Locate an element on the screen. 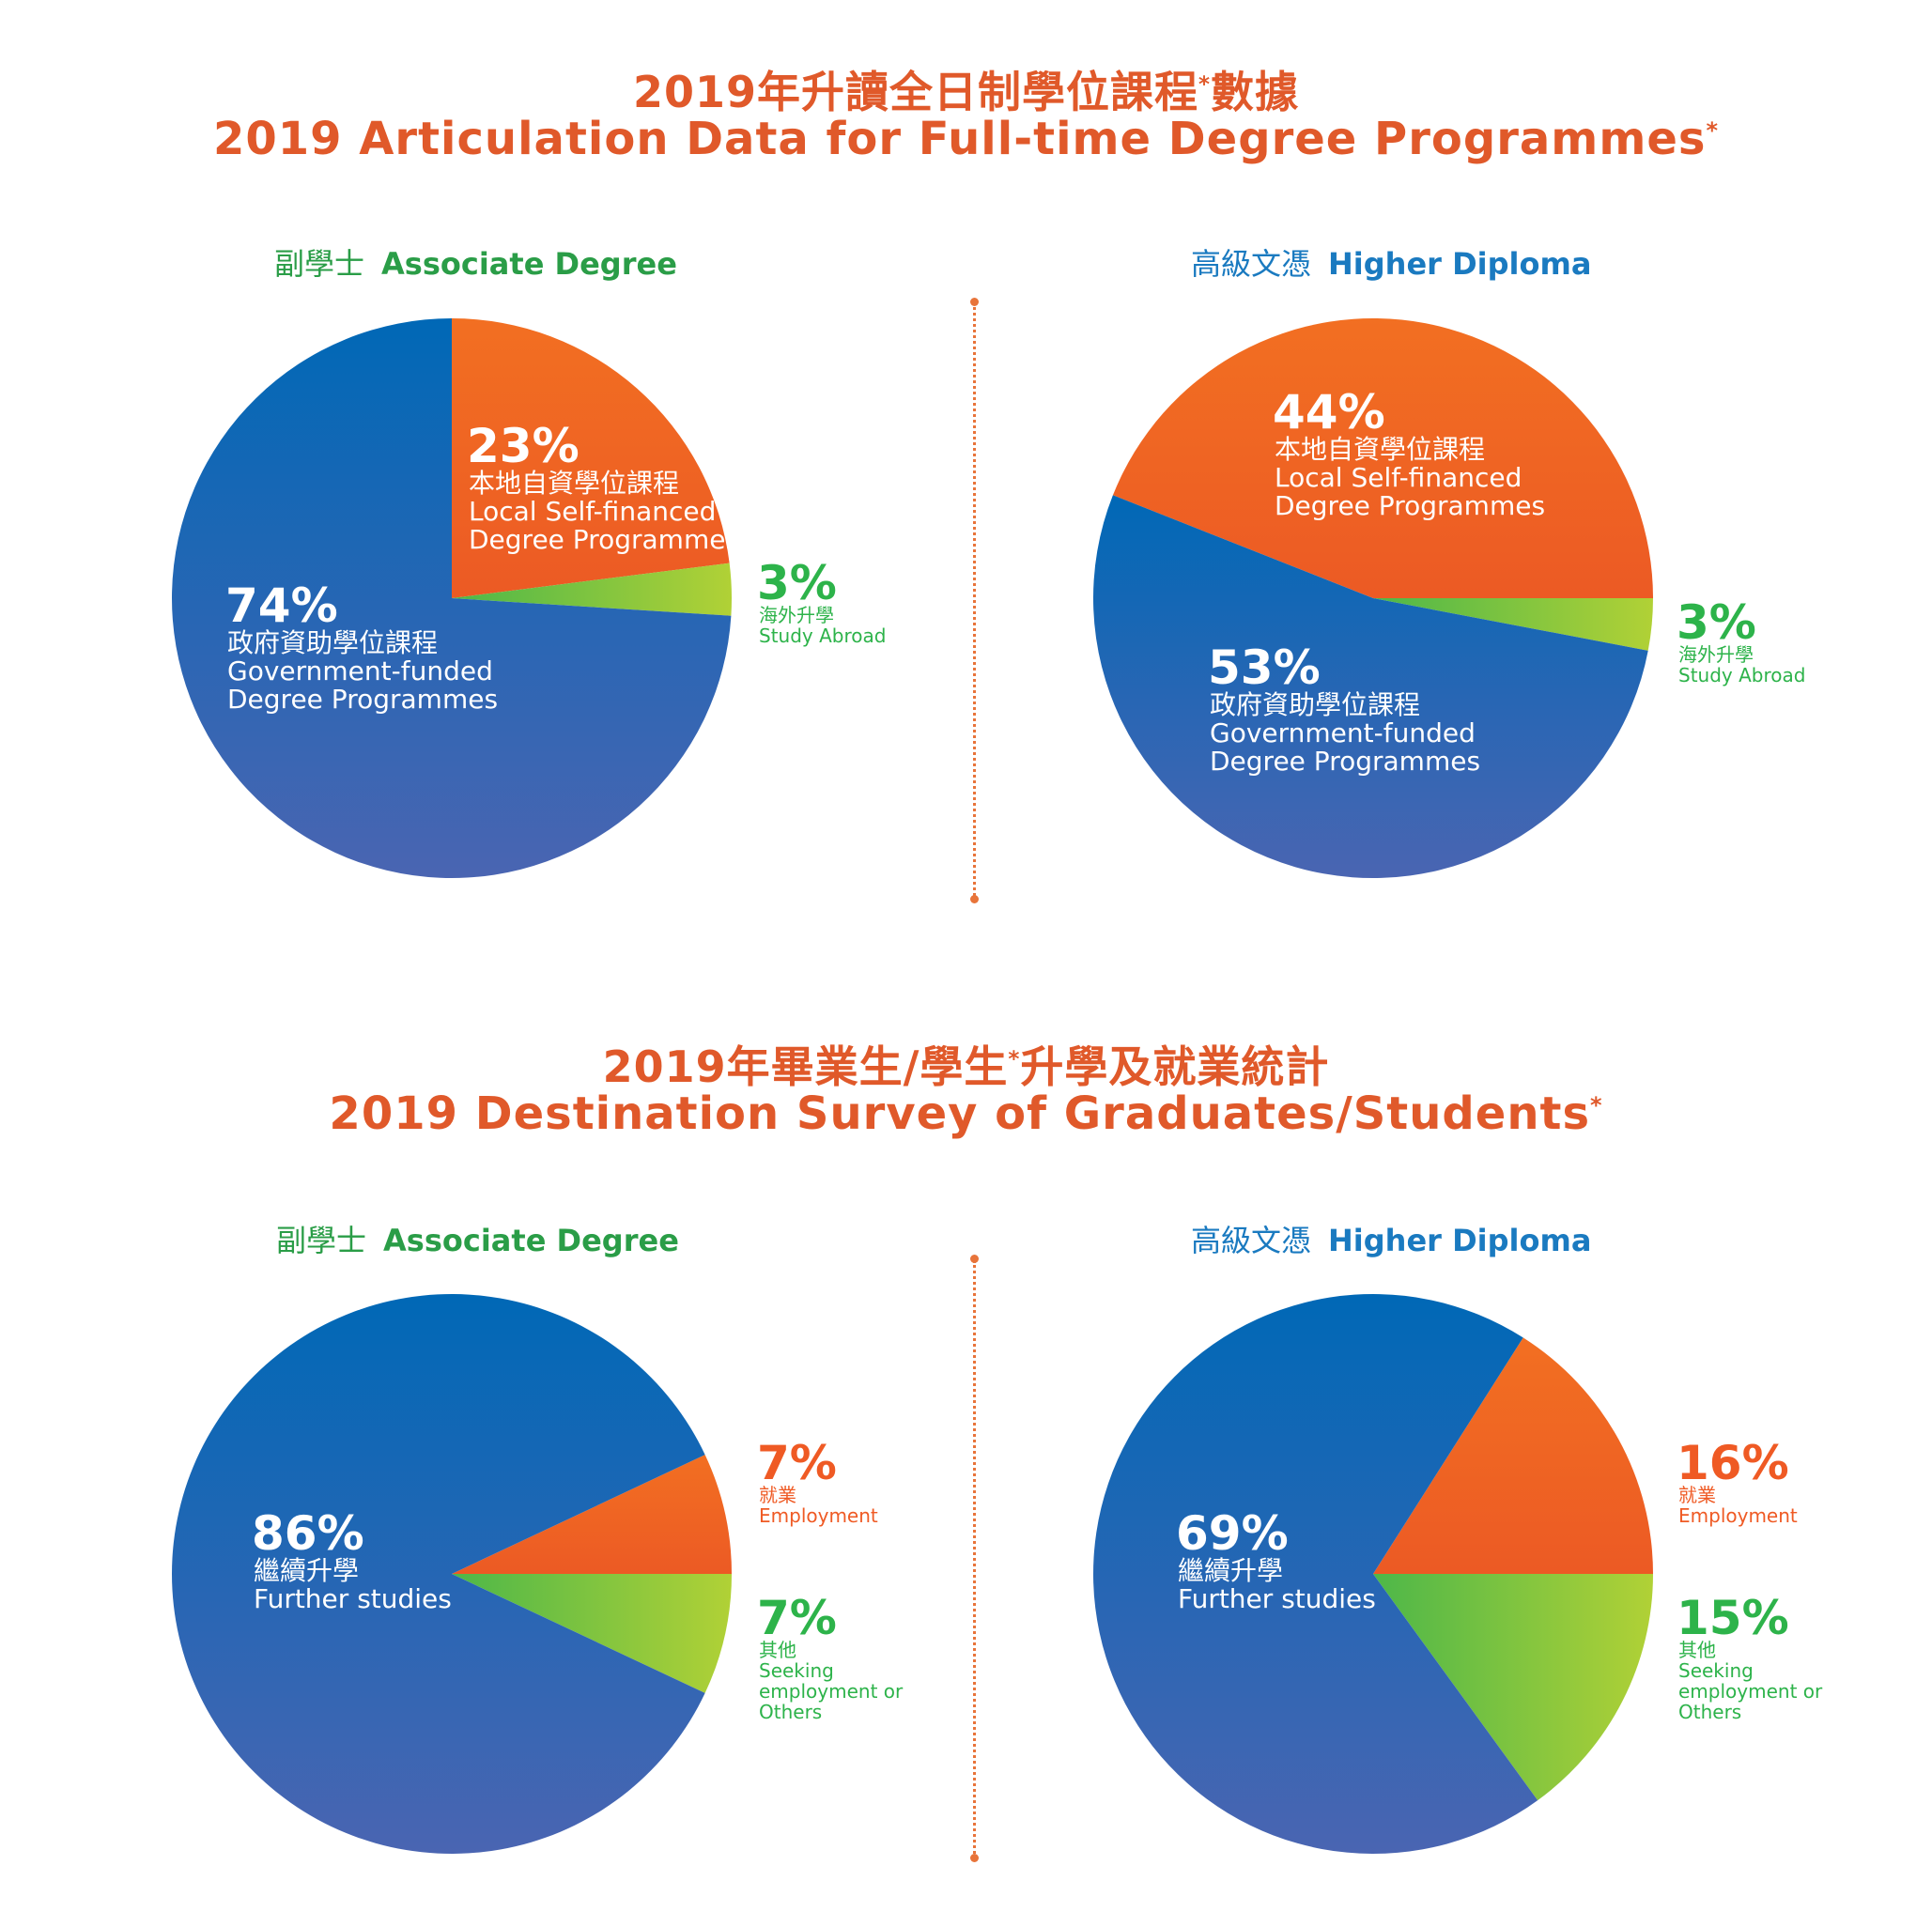  articulation-ad-slice-green is located at coordinates (592, 589).